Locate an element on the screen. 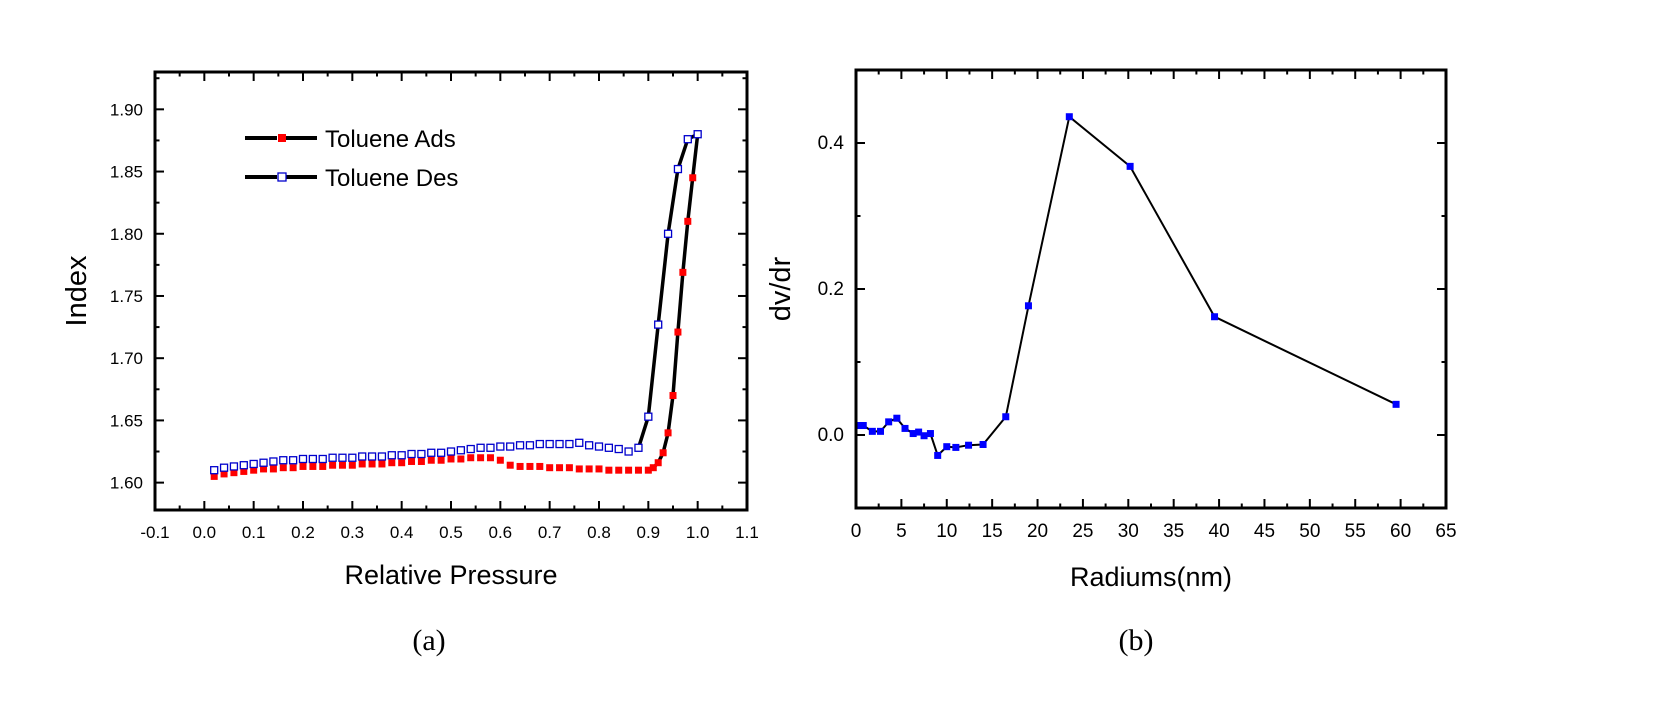 The width and height of the screenshot is (1662, 721). x-tick-label: 15 is located at coordinates (992, 531).